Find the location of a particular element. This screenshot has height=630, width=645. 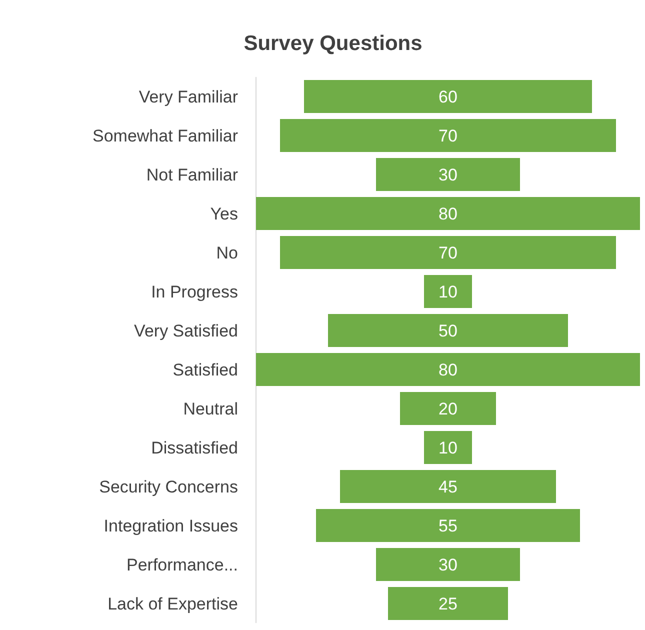

category-label: Somewhat Familiar is located at coordinates (165, 136).